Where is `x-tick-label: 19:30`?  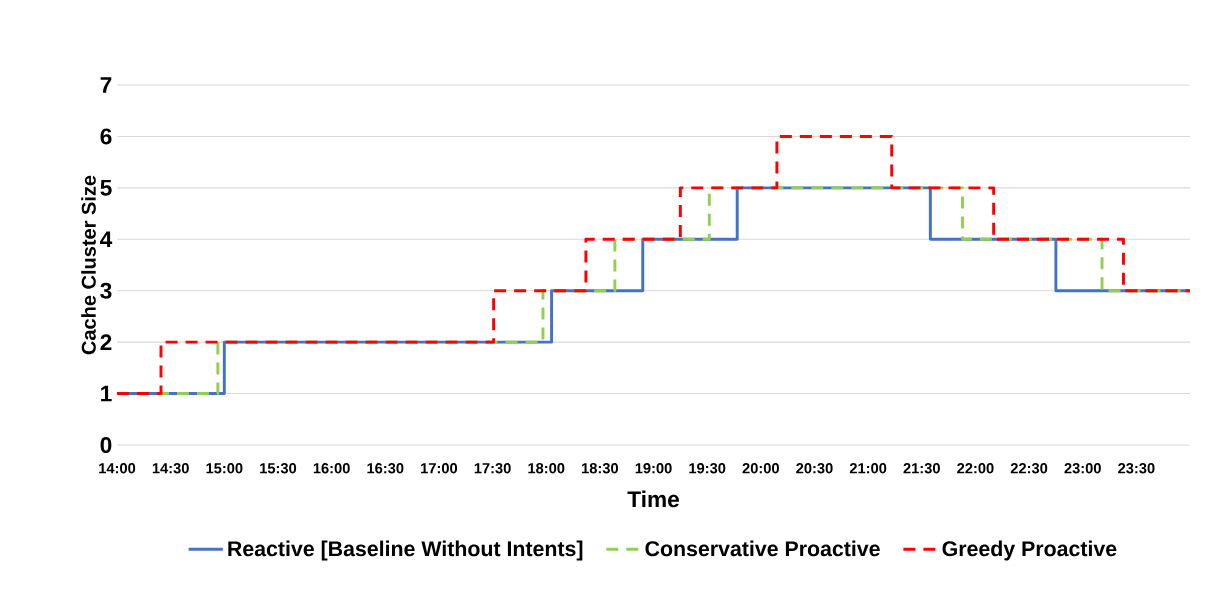 x-tick-label: 19:30 is located at coordinates (707, 468).